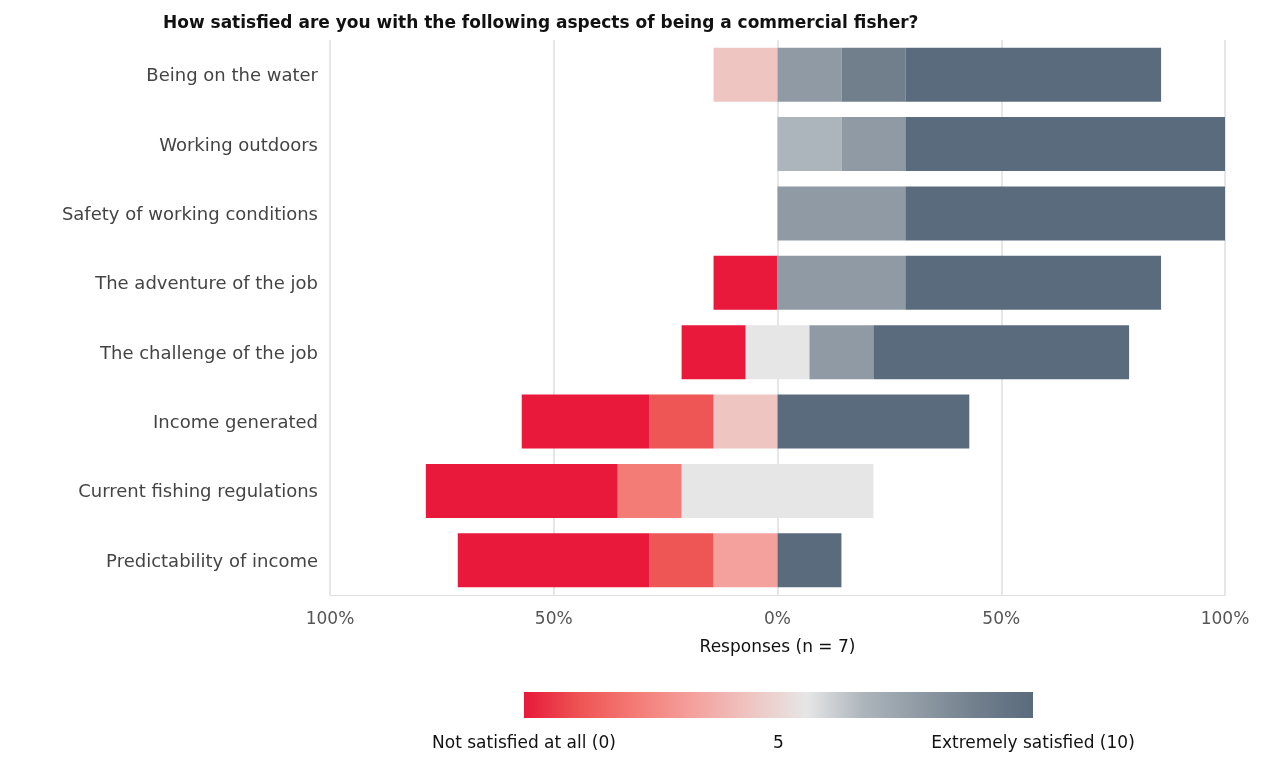 This screenshot has width=1263, height=760. I want to click on color-bar-label: Extremely satisfied (10), so click(1033, 742).